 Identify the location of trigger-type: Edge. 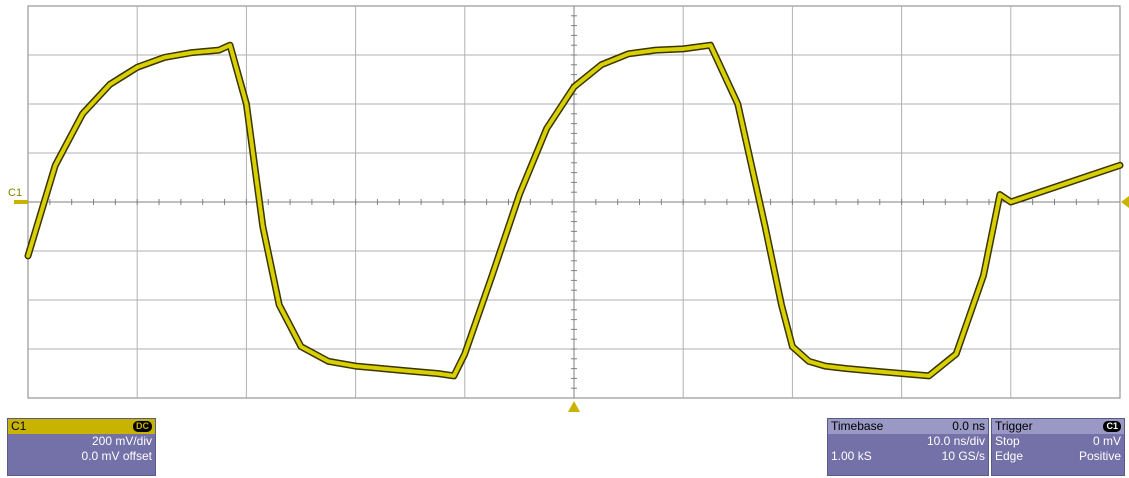
(1009, 456).